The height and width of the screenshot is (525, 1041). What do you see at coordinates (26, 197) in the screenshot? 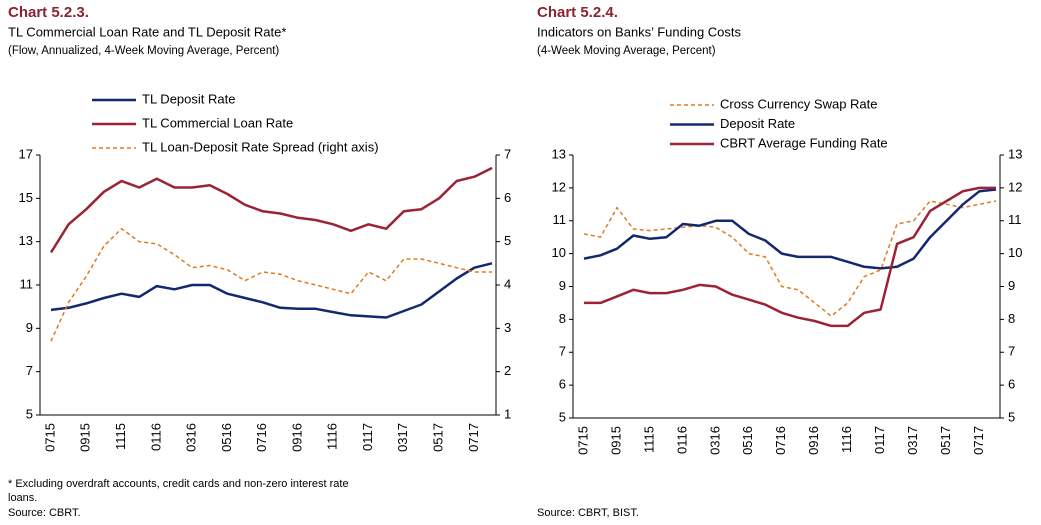
I see `y-tick-label: 15` at bounding box center [26, 197].